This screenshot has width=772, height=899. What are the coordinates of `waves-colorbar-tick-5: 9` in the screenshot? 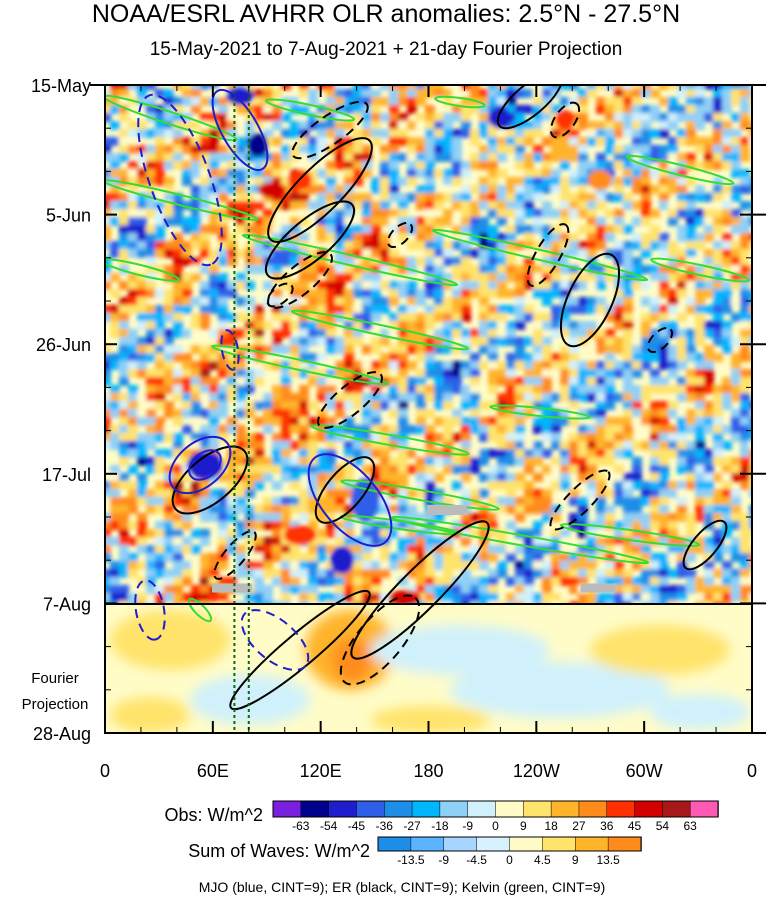 It's located at (575, 860).